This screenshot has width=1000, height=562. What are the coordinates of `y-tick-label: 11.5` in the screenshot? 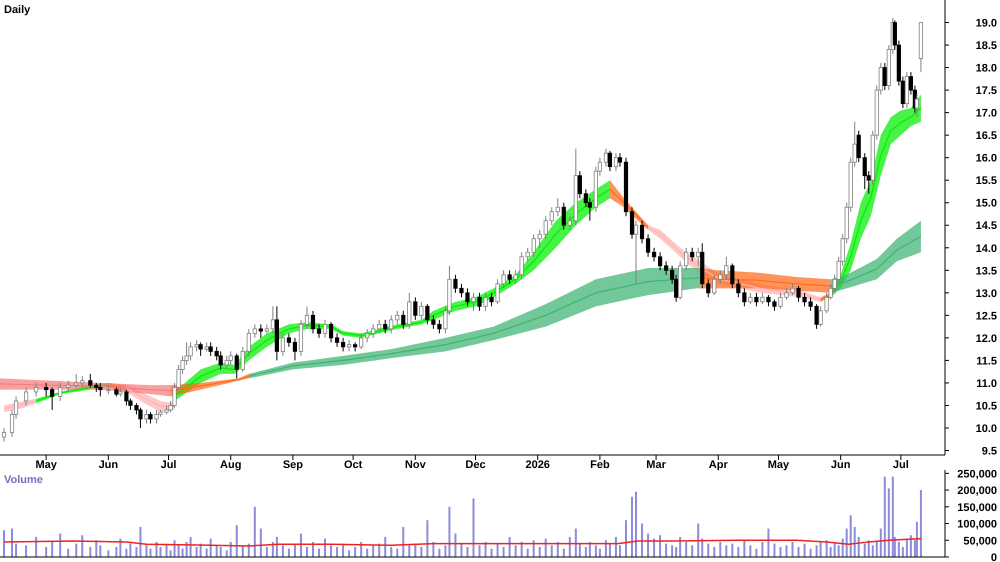 It's located at (986, 361).